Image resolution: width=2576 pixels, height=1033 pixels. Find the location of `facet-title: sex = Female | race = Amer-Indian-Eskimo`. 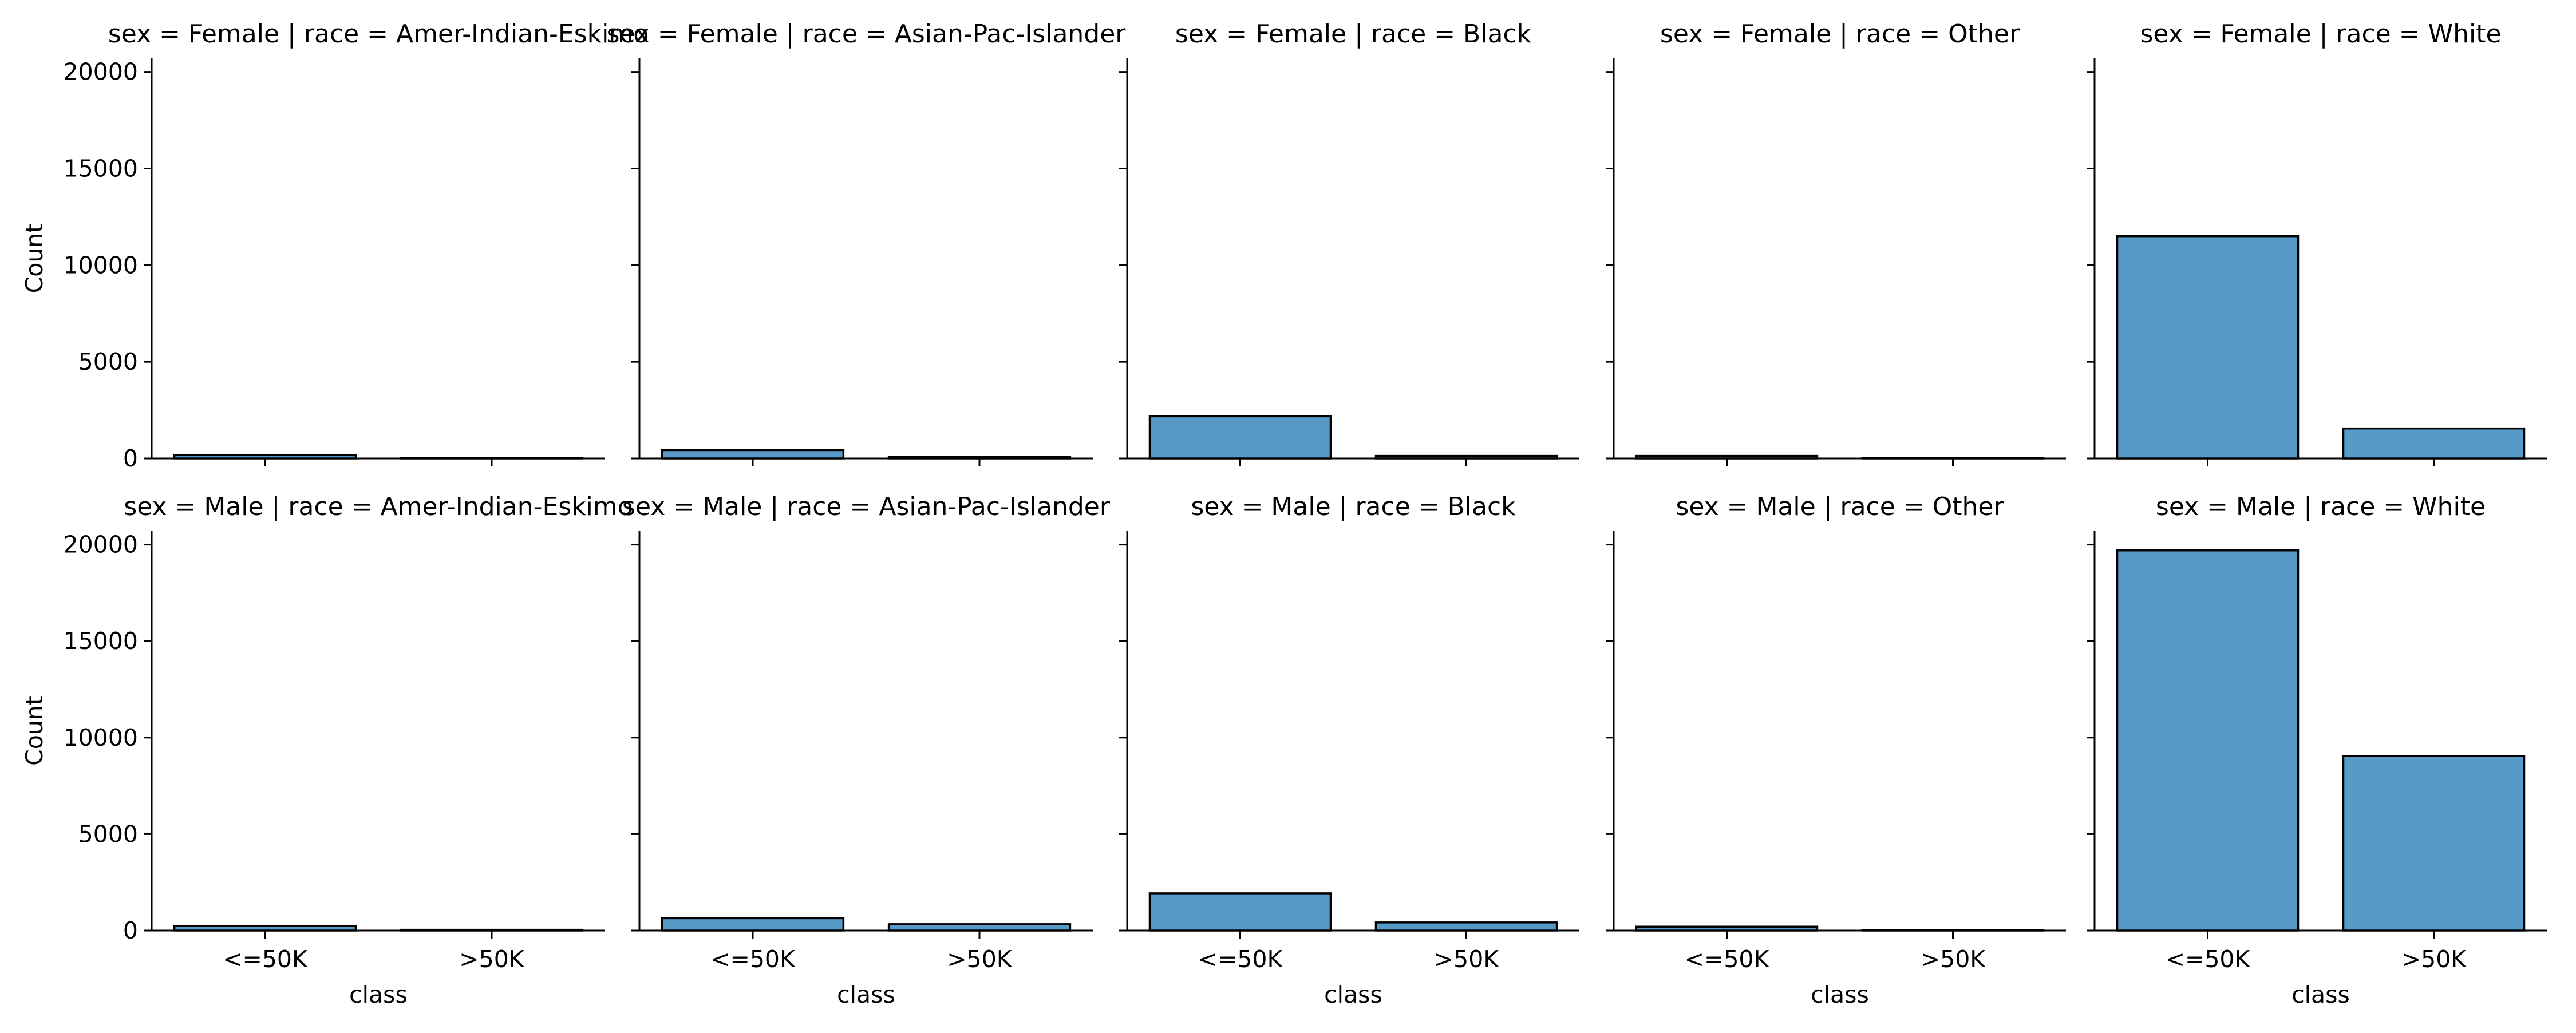

facet-title: sex = Female | race = Amer-Indian-Eskimo is located at coordinates (378, 34).